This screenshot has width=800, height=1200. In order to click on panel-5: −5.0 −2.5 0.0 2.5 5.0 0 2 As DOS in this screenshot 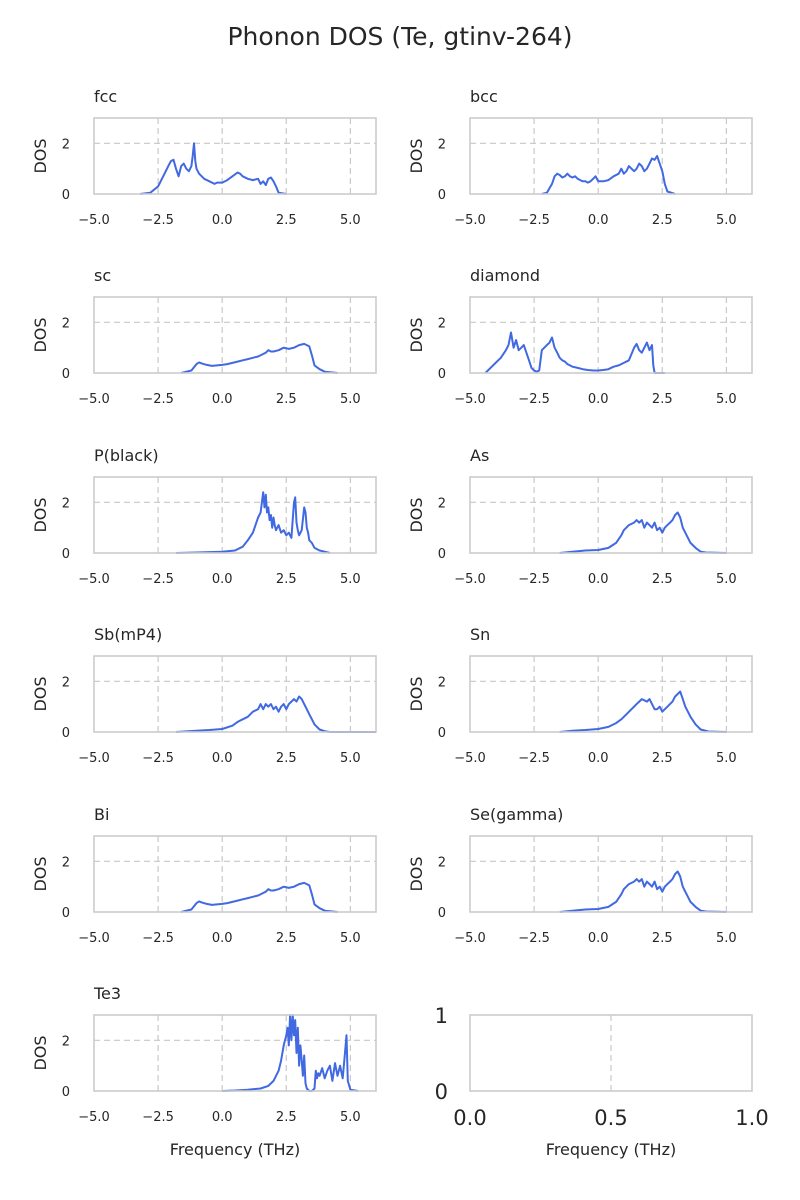, I will do `click(580, 516)`.